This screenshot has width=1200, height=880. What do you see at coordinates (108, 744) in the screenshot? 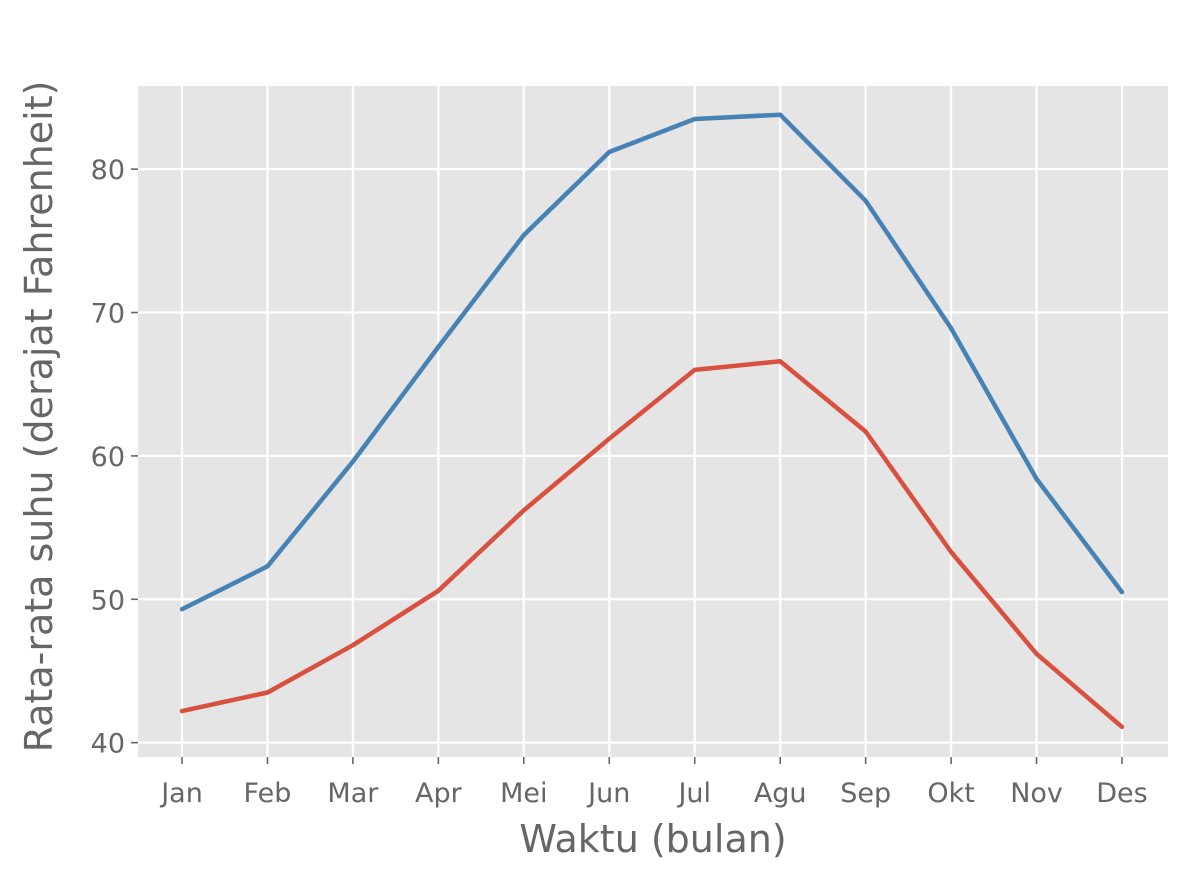
I see `y-tick-label: 40` at bounding box center [108, 744].